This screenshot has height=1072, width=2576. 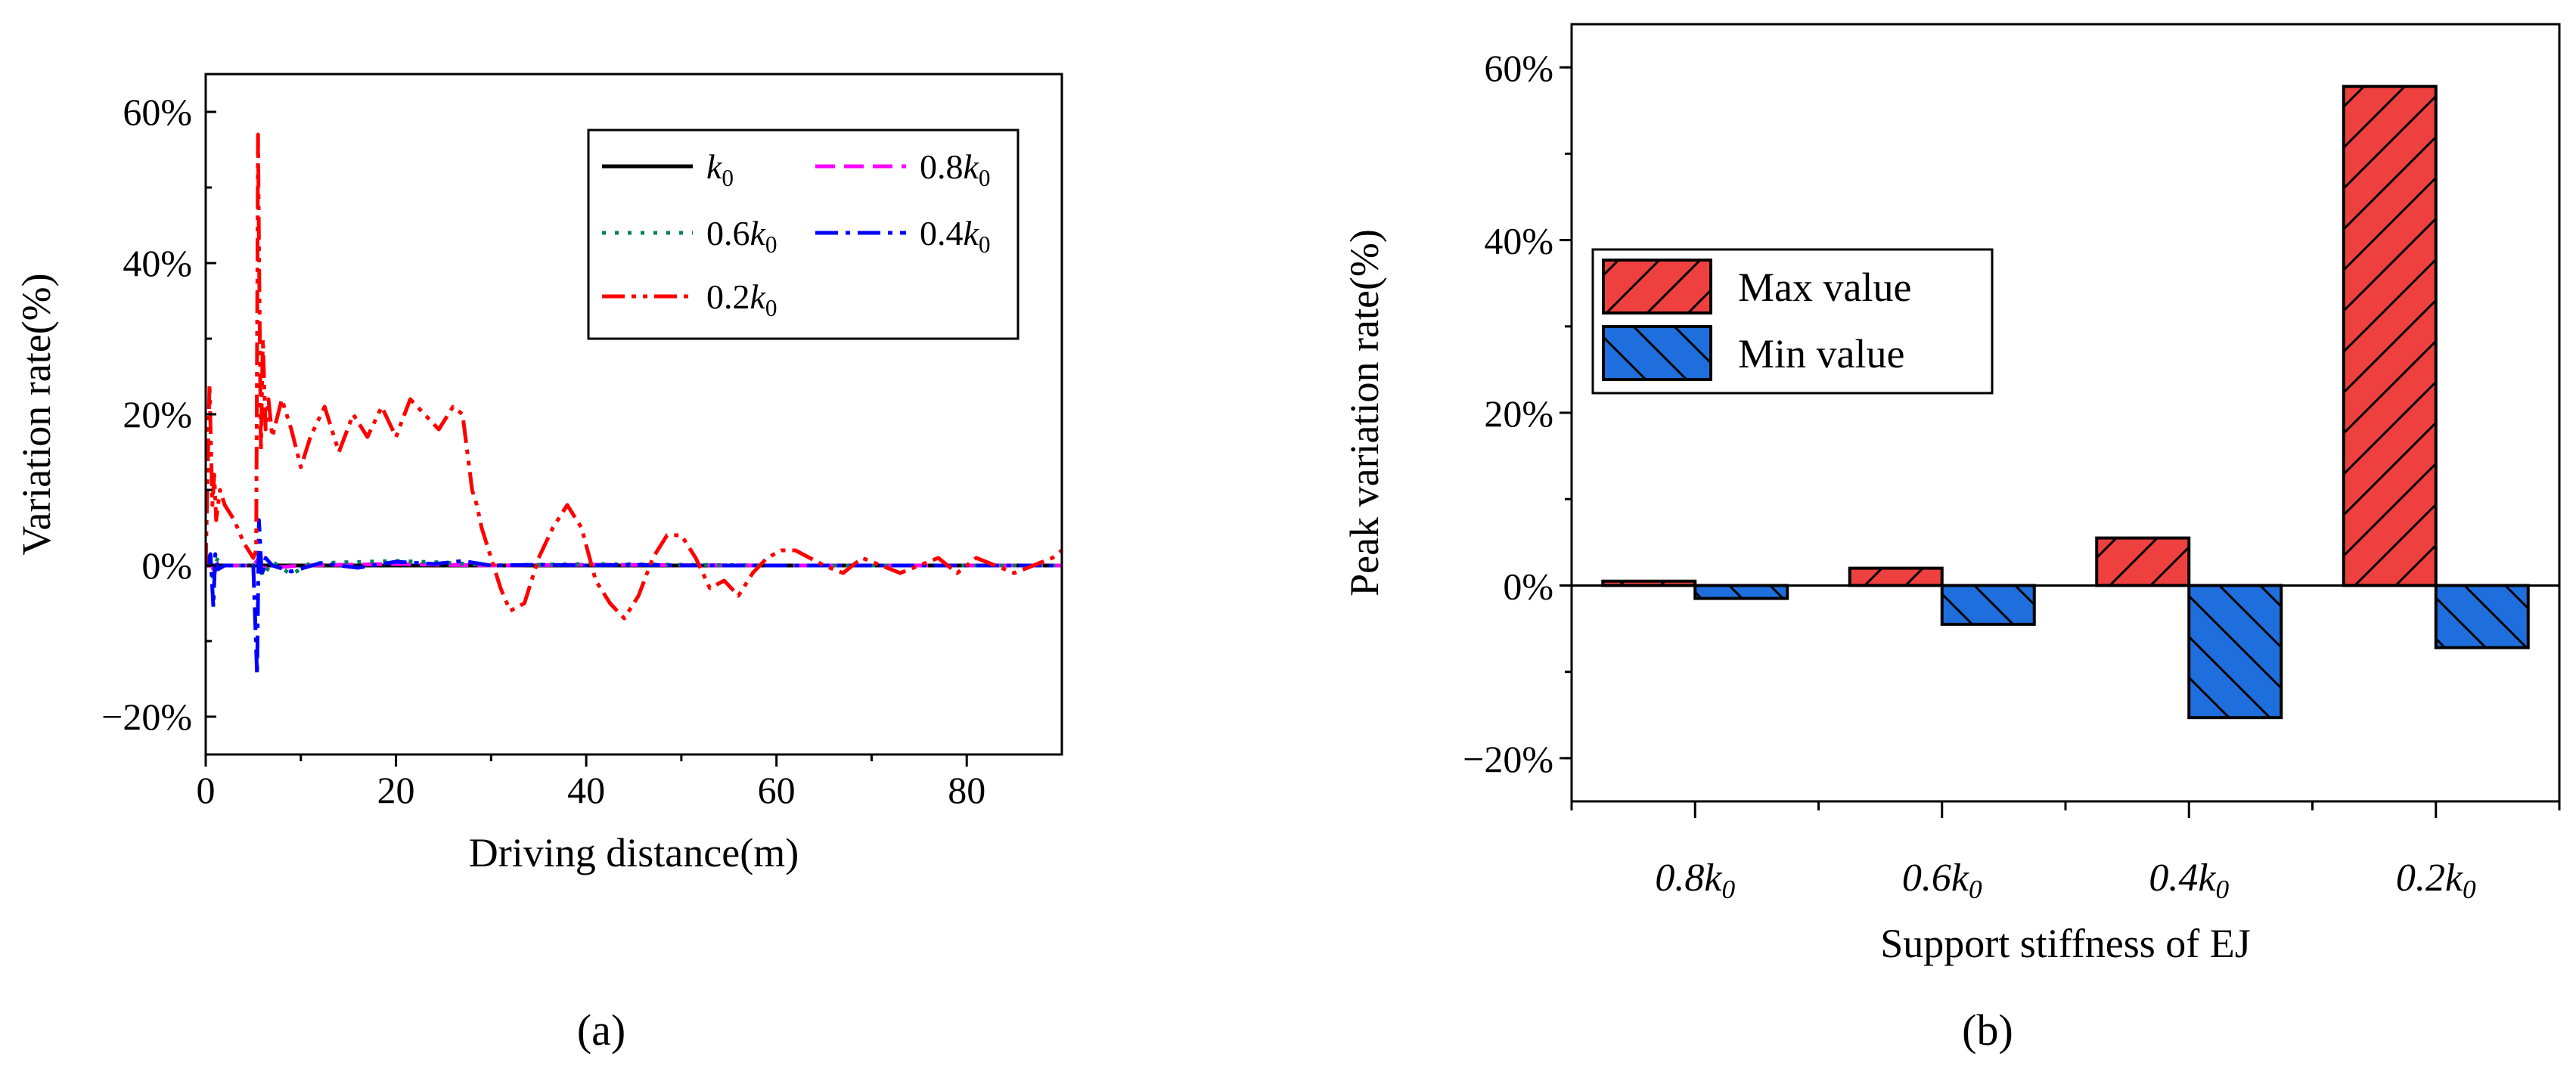 What do you see at coordinates (803, 235) in the screenshot?
I see `panel-a-legend: k0 0.8k0 0.6k0 0.4k0 0.2k0` at bounding box center [803, 235].